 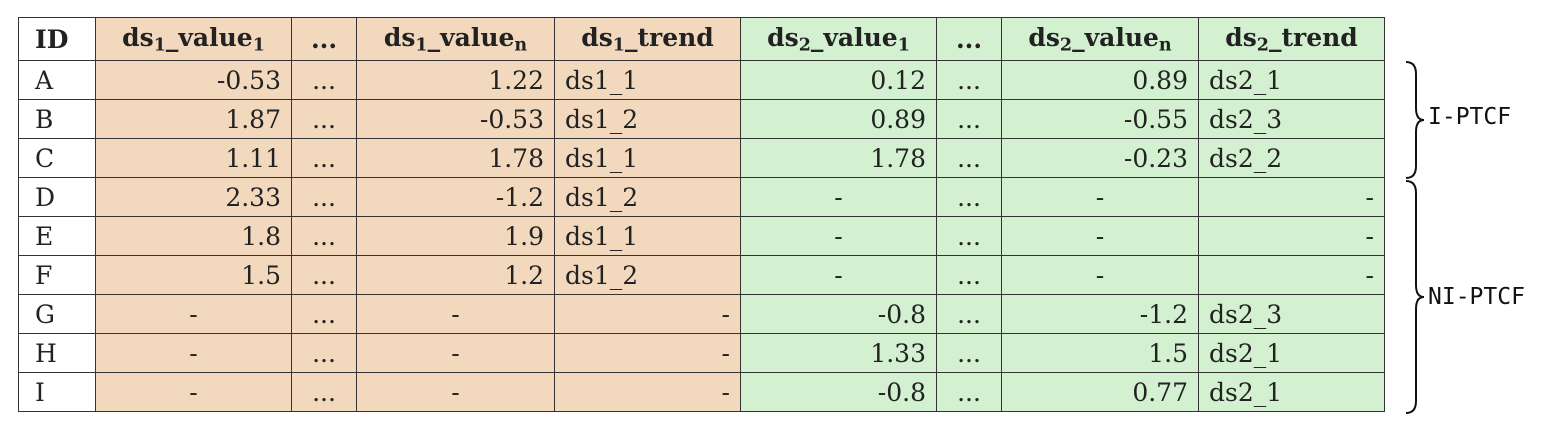 What do you see at coordinates (57, 158) in the screenshot?
I see `cell-id: C` at bounding box center [57, 158].